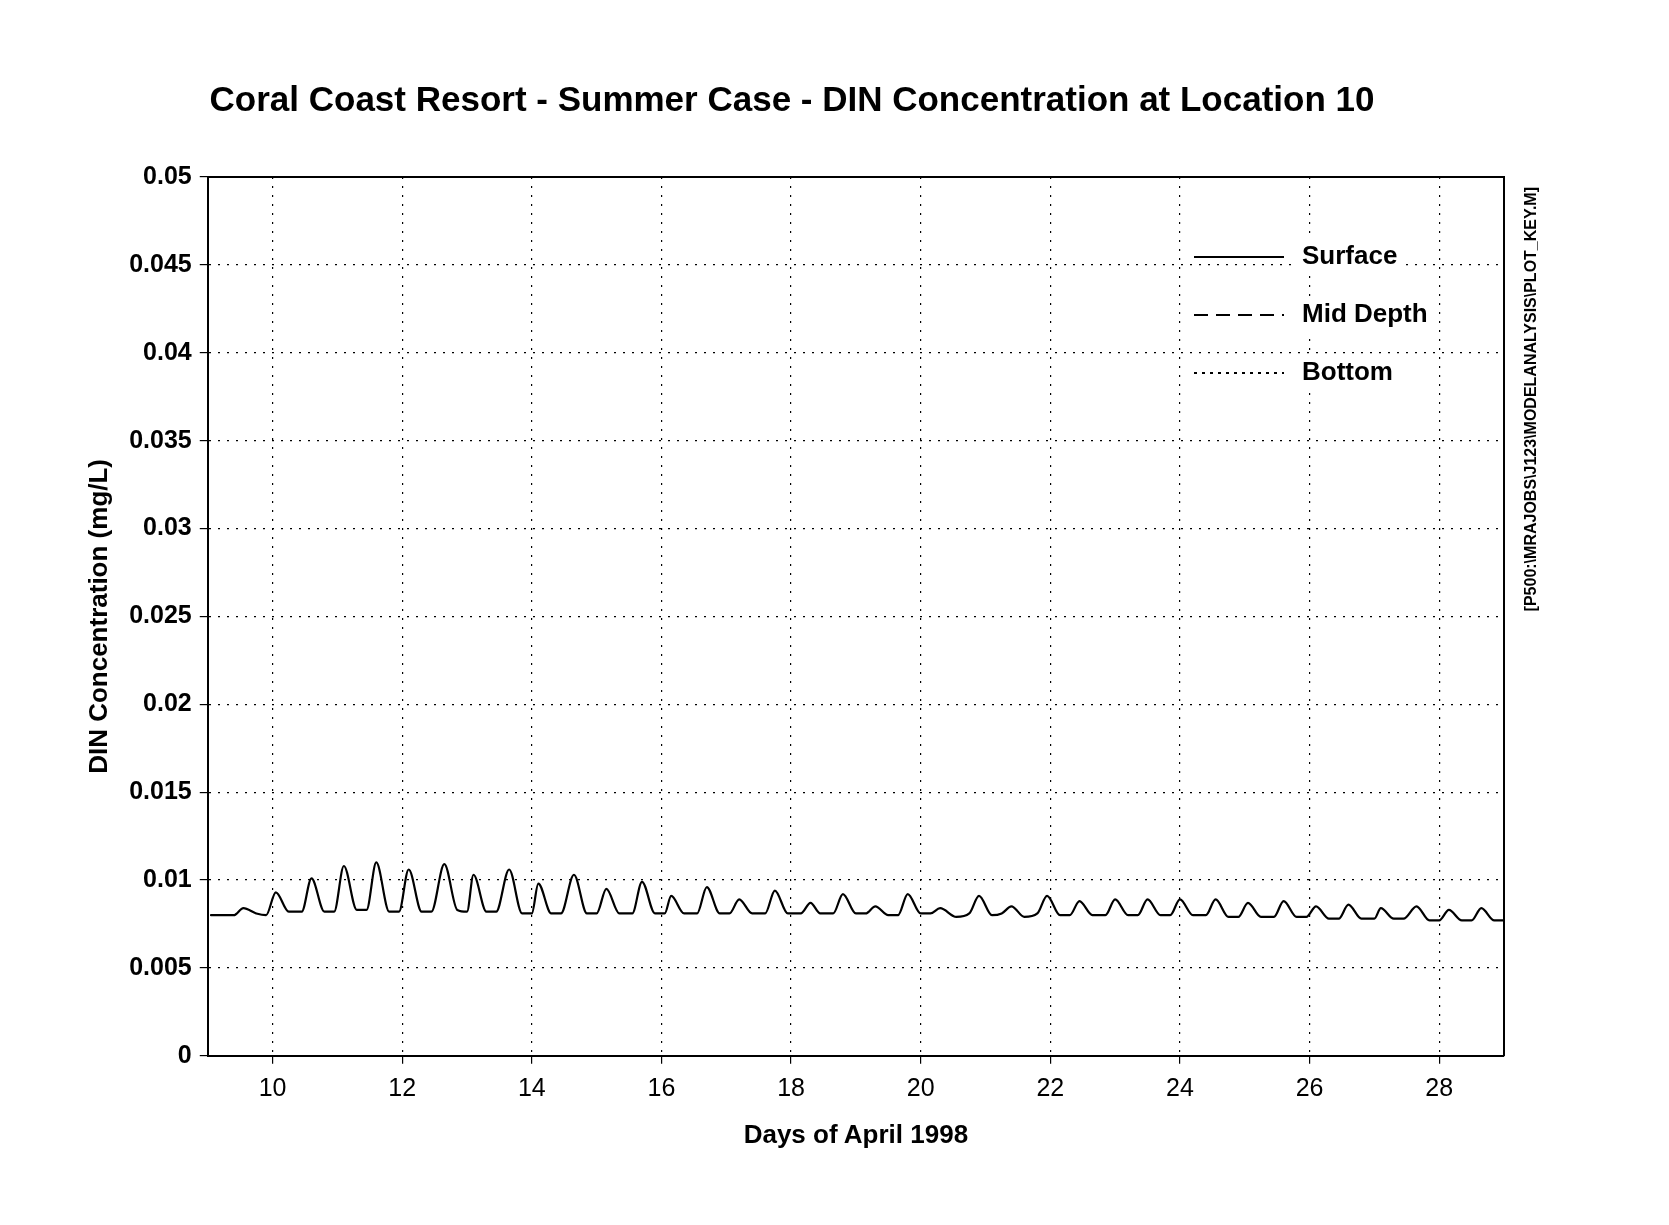 The width and height of the screenshot is (1669, 1225). What do you see at coordinates (167, 174) in the screenshot?
I see `y-tick-label: 0.05` at bounding box center [167, 174].